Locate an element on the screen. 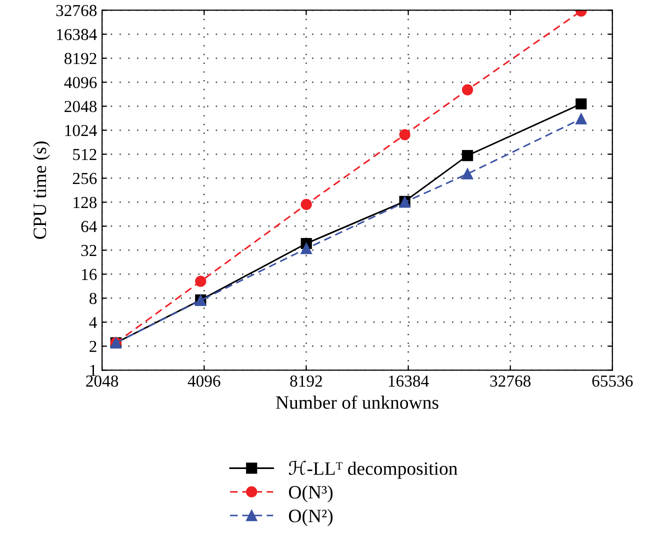 Image resolution: width=646 pixels, height=538 pixels. y-tick-label: 16384 is located at coordinates (77, 34).